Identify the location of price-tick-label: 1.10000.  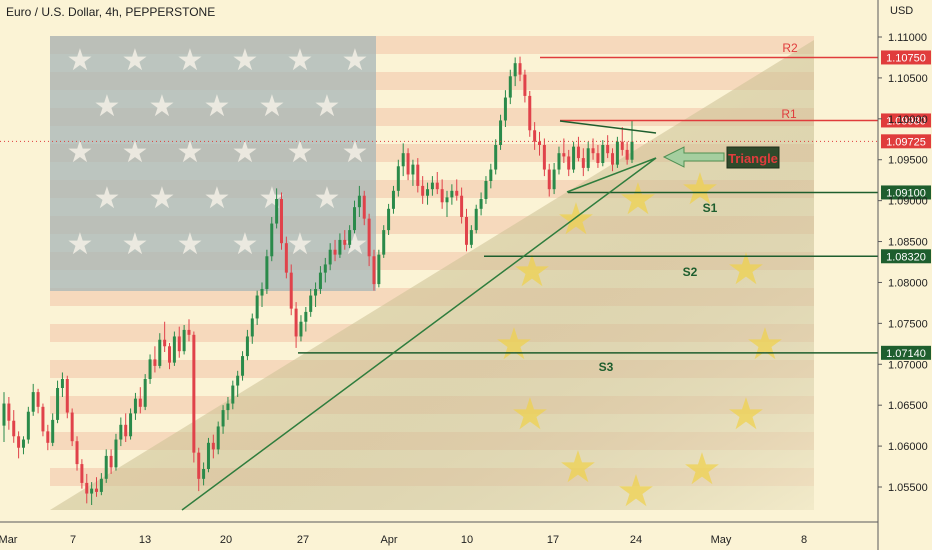
(908, 120).